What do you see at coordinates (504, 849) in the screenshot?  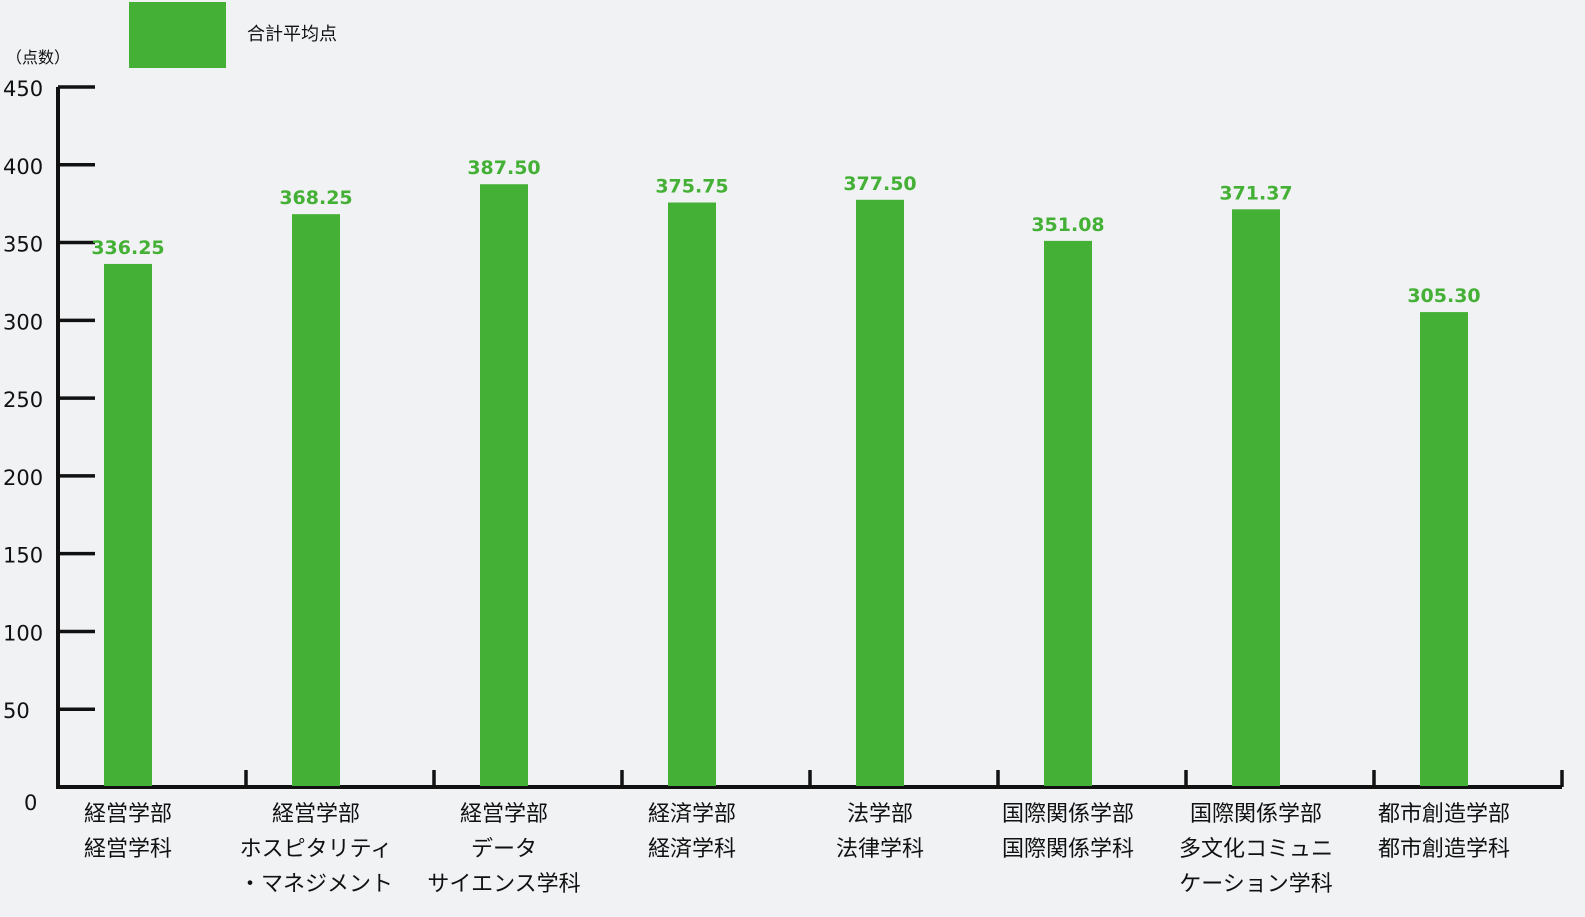 I see `x-tick-label: データ` at bounding box center [504, 849].